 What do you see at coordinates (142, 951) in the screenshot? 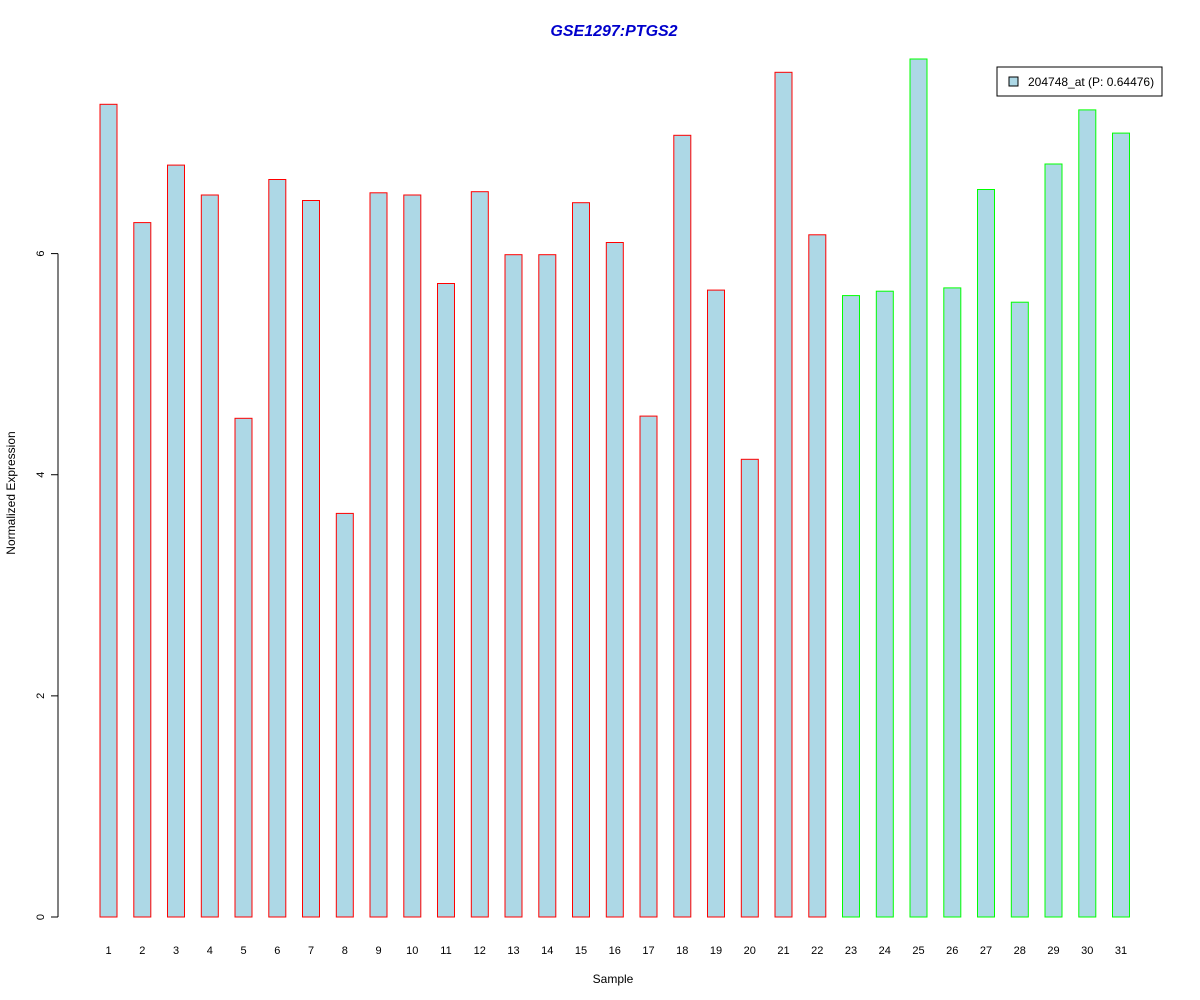
I see `x-tick-label: 2` at bounding box center [142, 951].